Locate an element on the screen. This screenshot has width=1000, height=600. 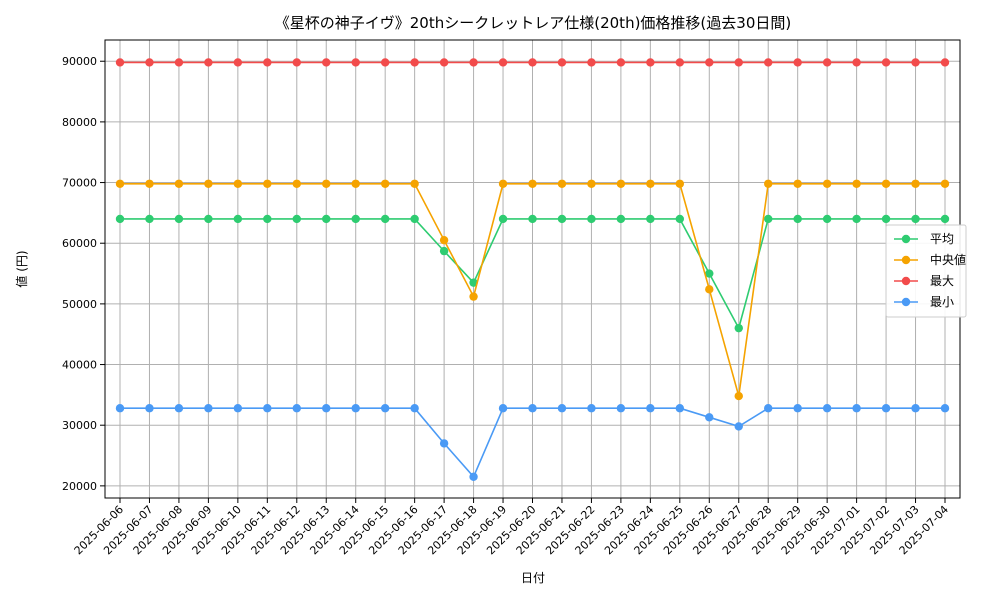
legend-label: 最大 is located at coordinates (942, 281).